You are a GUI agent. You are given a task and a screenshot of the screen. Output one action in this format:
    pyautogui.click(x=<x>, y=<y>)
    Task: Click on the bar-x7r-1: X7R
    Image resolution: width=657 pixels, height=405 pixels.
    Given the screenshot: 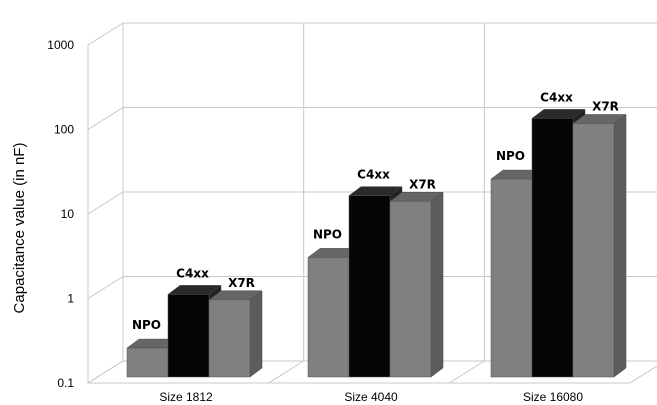 What is the action you would take?
    pyautogui.click(x=235, y=327)
    